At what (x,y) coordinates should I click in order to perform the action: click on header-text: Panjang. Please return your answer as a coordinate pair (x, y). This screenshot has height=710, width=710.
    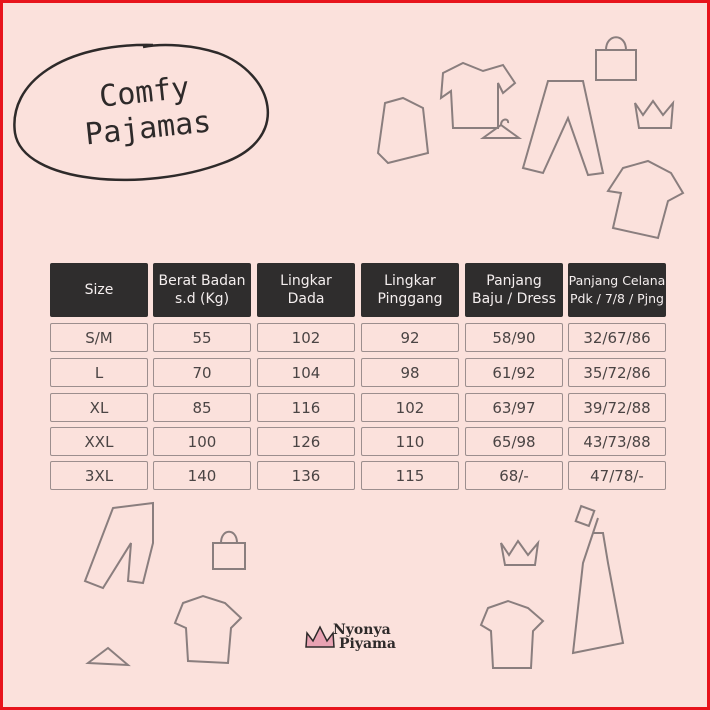
    Looking at the image, I should click on (514, 281).